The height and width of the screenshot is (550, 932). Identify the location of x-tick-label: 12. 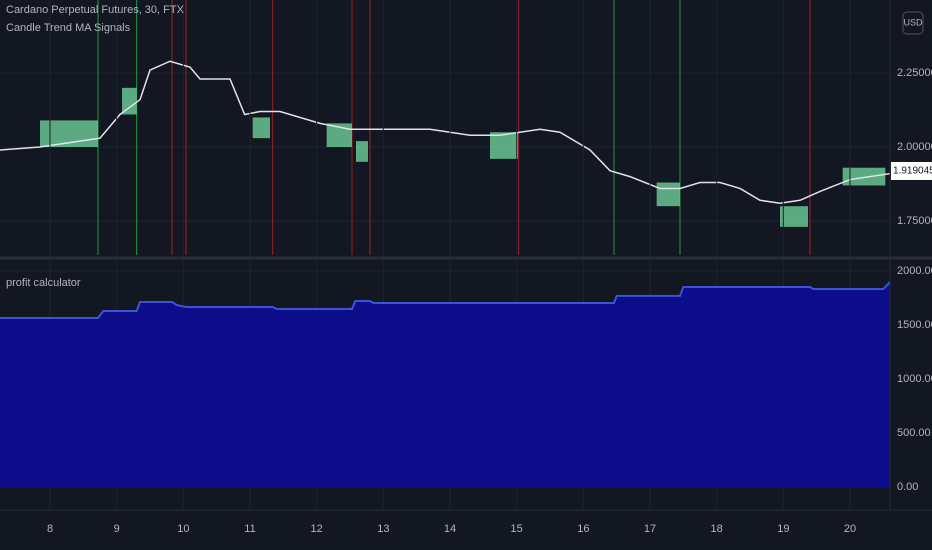
(317, 529).